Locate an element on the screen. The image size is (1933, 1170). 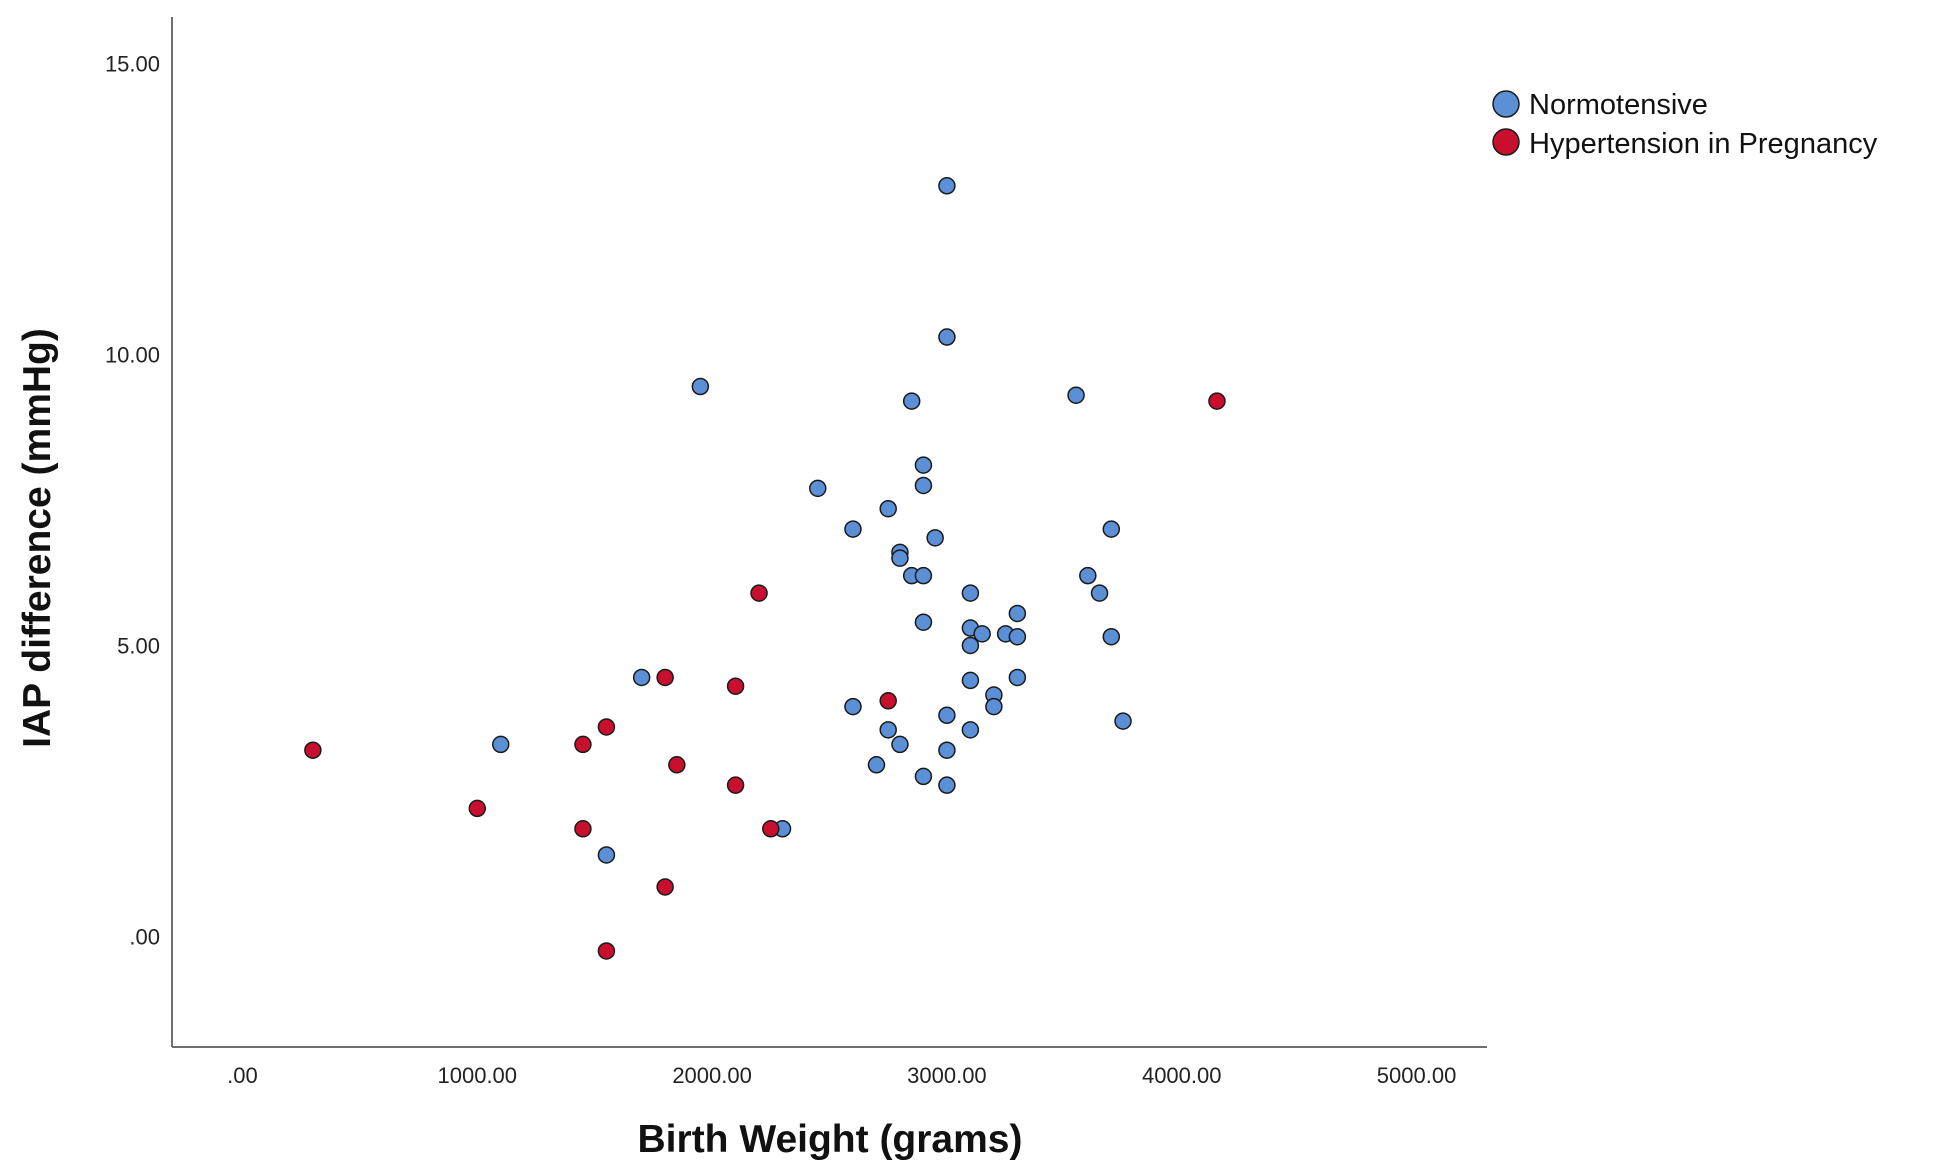
y-tick-label: 5.00 is located at coordinates (138, 645).